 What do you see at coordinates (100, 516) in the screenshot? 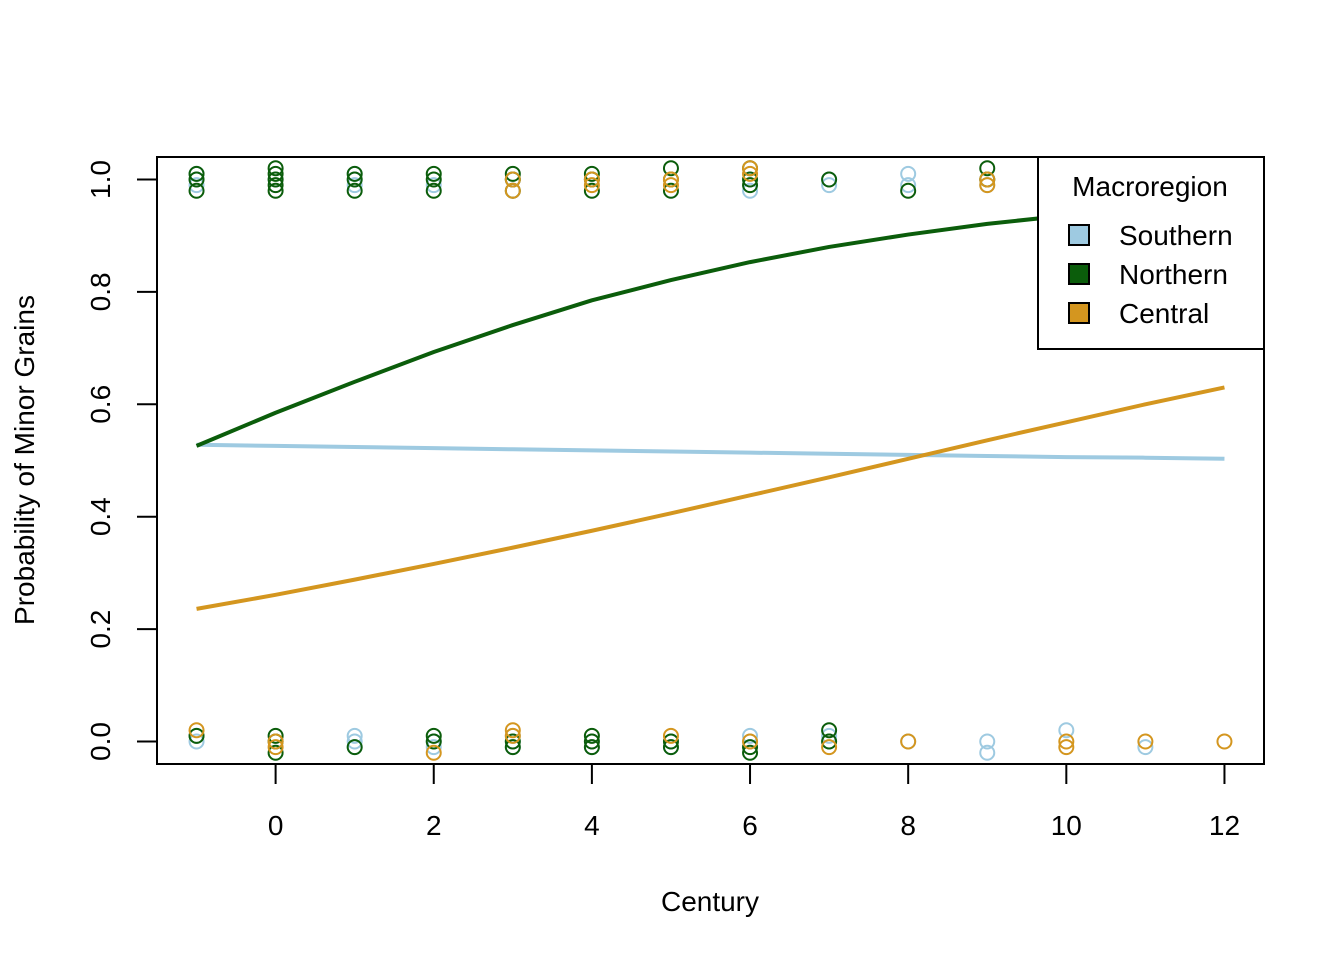
I see `y-tick-label-2: 0.4` at bounding box center [100, 516].